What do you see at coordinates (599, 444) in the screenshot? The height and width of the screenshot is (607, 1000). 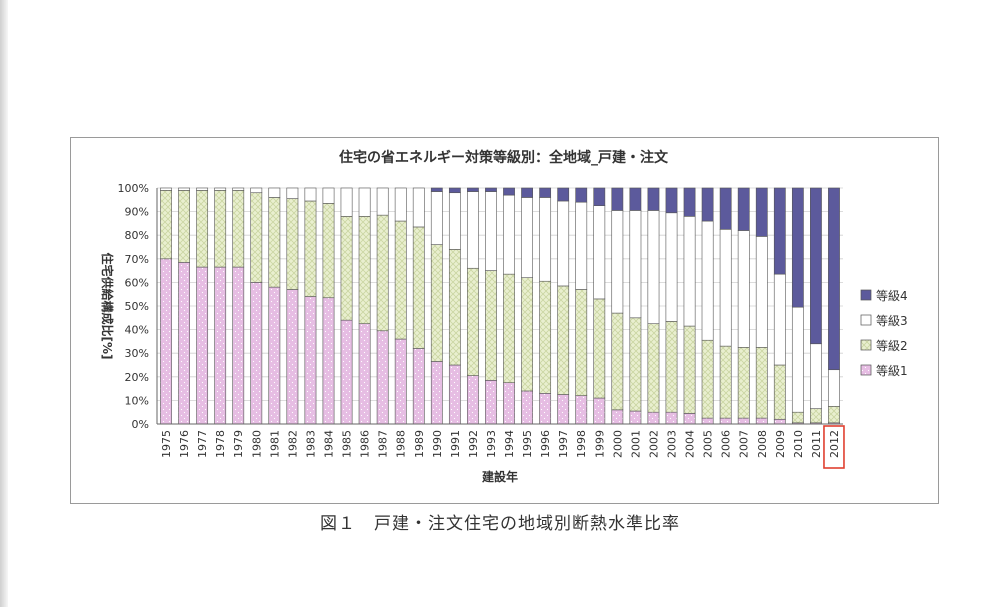 I see `x-tick-label: 1999` at bounding box center [599, 444].